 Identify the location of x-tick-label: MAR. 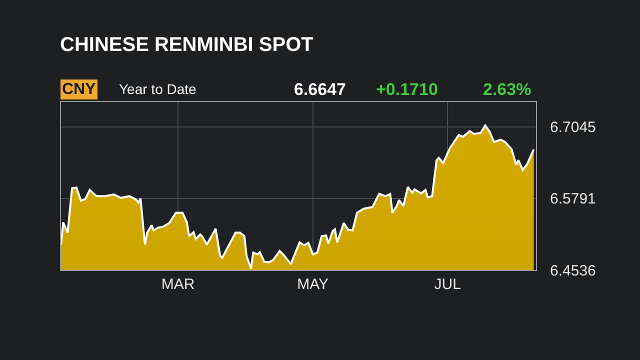
(178, 284).